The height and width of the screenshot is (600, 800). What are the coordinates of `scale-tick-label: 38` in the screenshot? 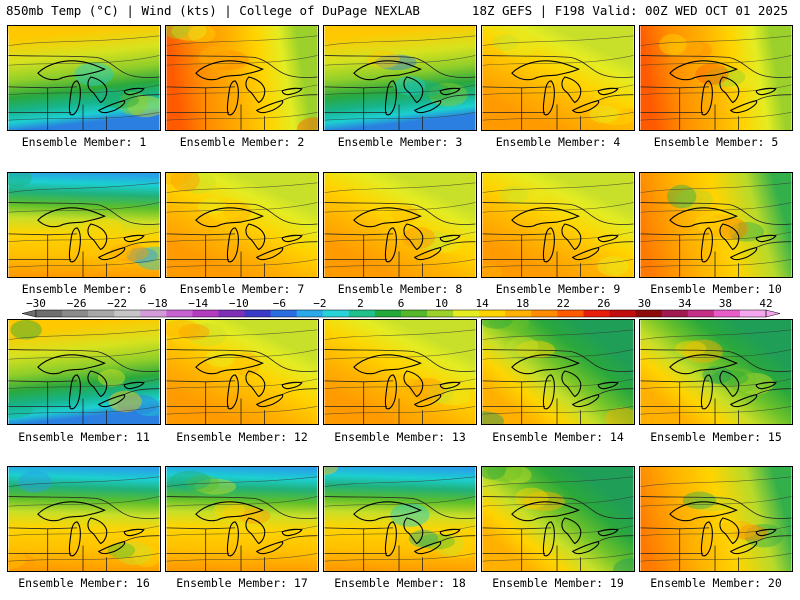 It's located at (725, 303).